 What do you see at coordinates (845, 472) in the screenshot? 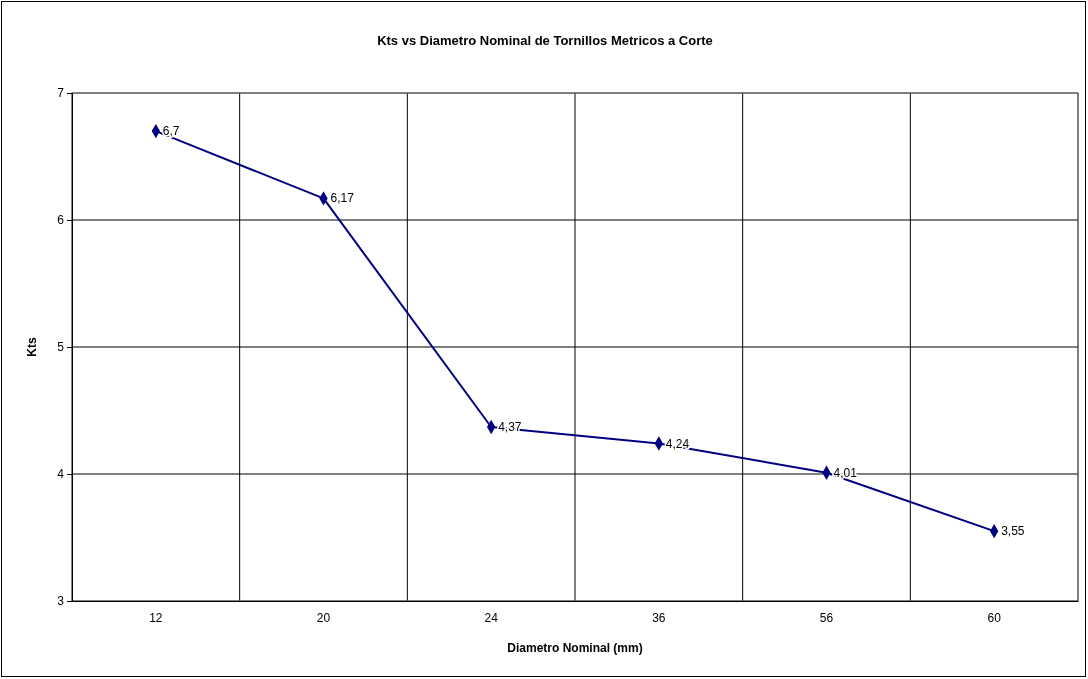
I see `data-label: 4,01` at bounding box center [845, 472].